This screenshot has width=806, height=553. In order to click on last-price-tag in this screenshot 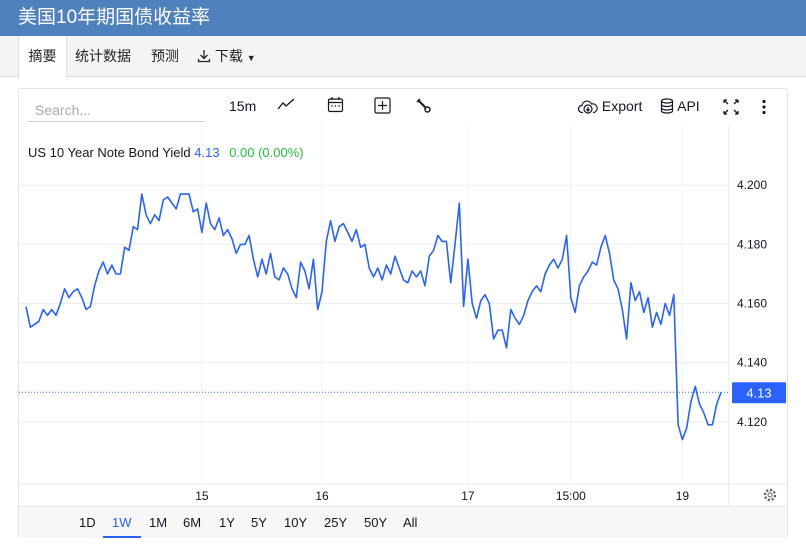, I will do `click(759, 393)`.